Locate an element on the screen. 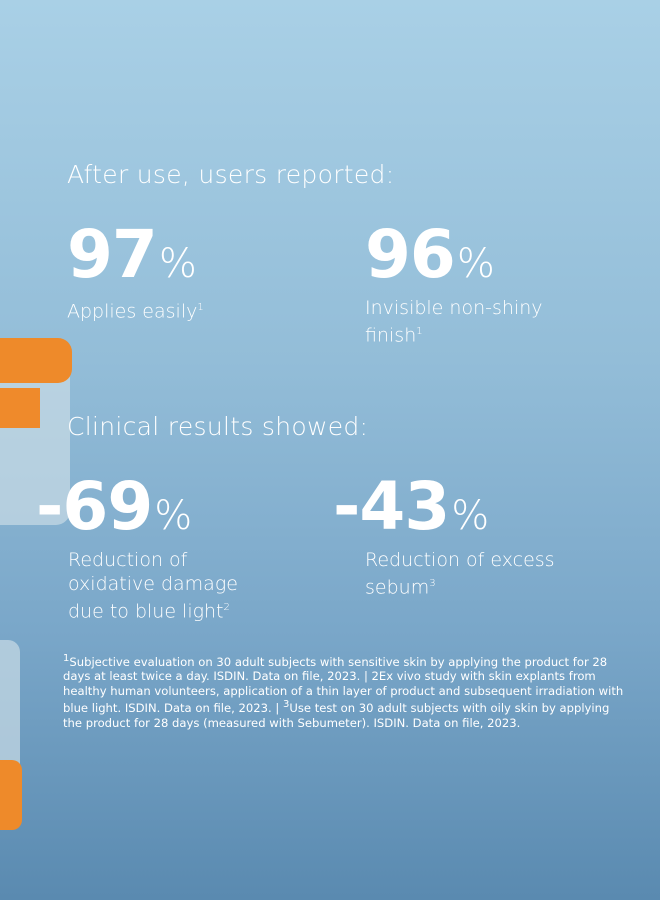  section-heading: Clinical results showed: is located at coordinates (218, 426).